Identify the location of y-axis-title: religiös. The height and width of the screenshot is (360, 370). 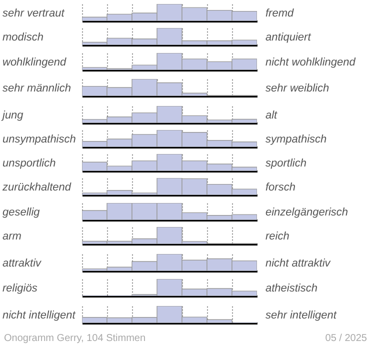
(20, 288).